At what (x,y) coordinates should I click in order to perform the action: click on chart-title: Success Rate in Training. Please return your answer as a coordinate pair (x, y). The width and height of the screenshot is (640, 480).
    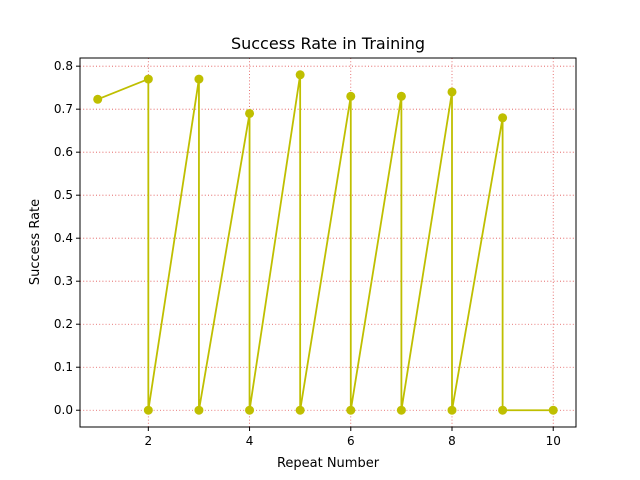
    Looking at the image, I should click on (328, 43).